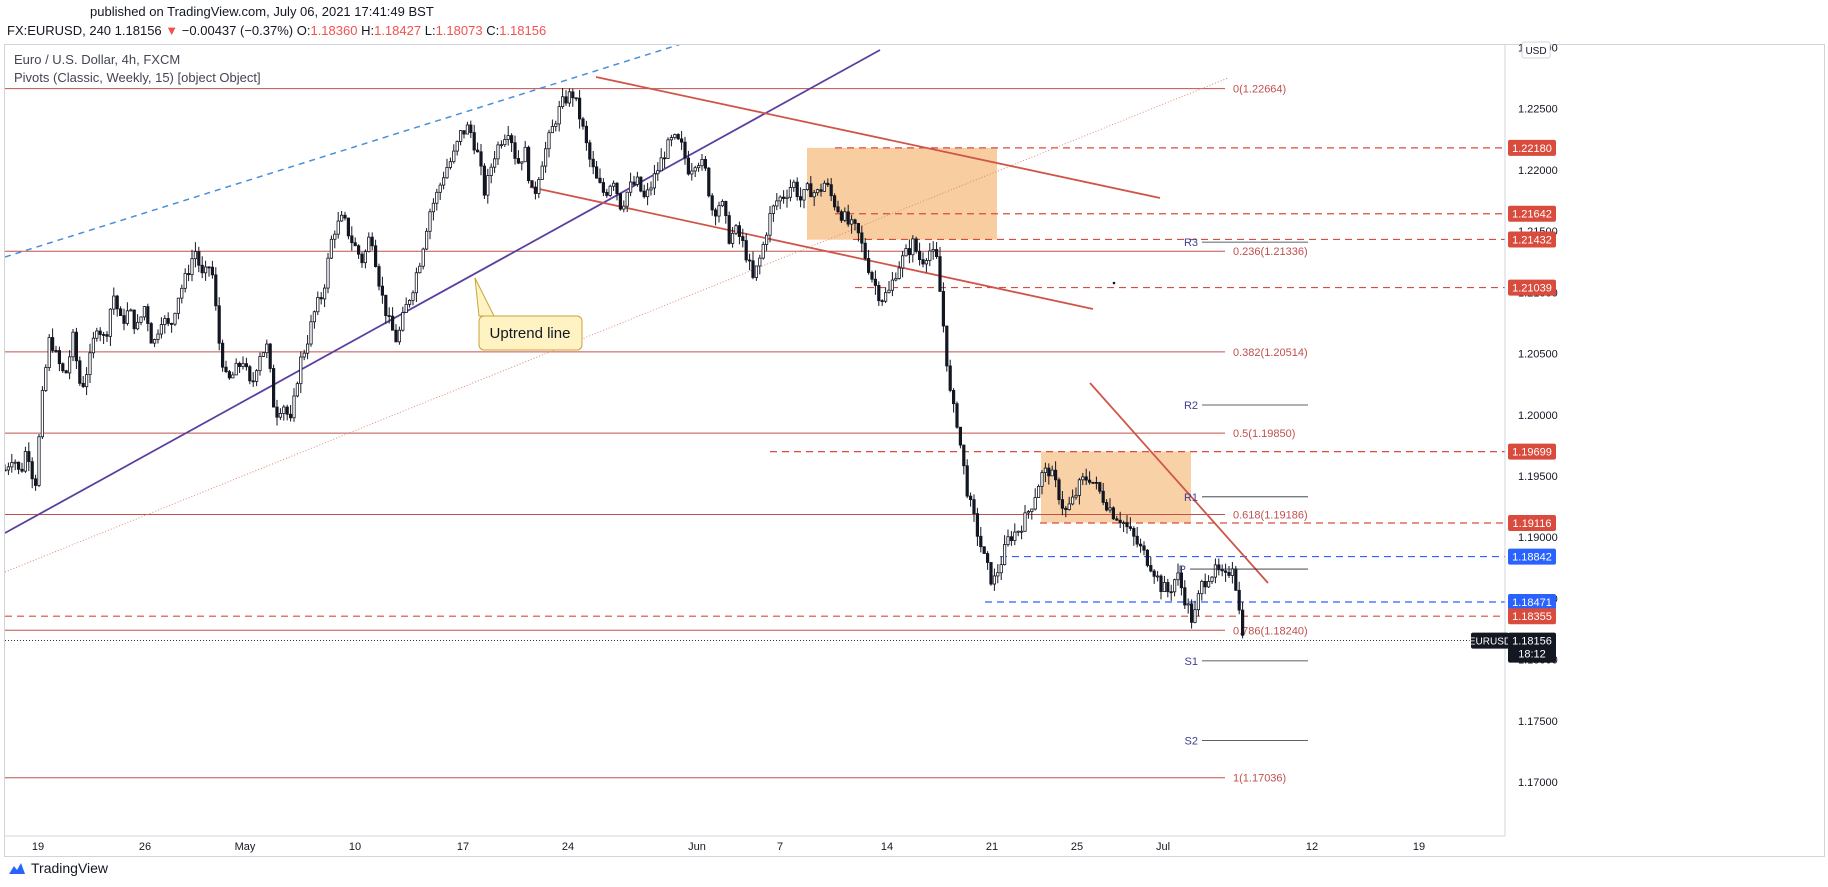 This screenshot has height=887, width=1828. I want to click on pivot-label: P, so click(1182, 570).